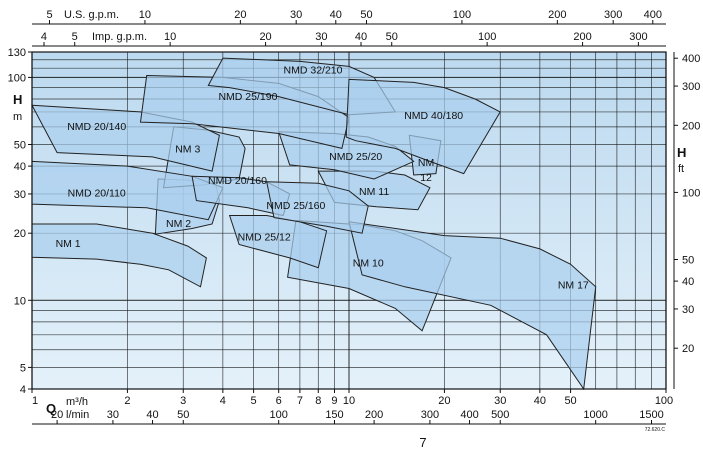 The image size is (703, 449). I want to click on usgpm-axis-tick-label: 20, so click(240, 15).